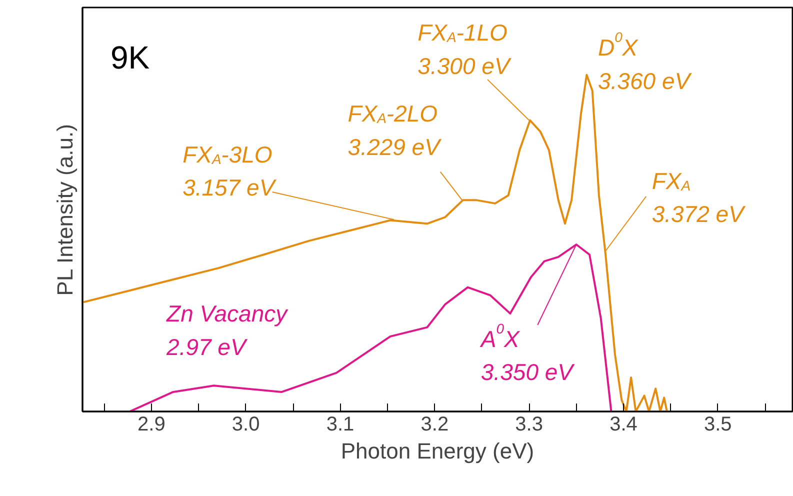  What do you see at coordinates (699, 198) in the screenshot?
I see `annotation: FXA 3.372 eV` at bounding box center [699, 198].